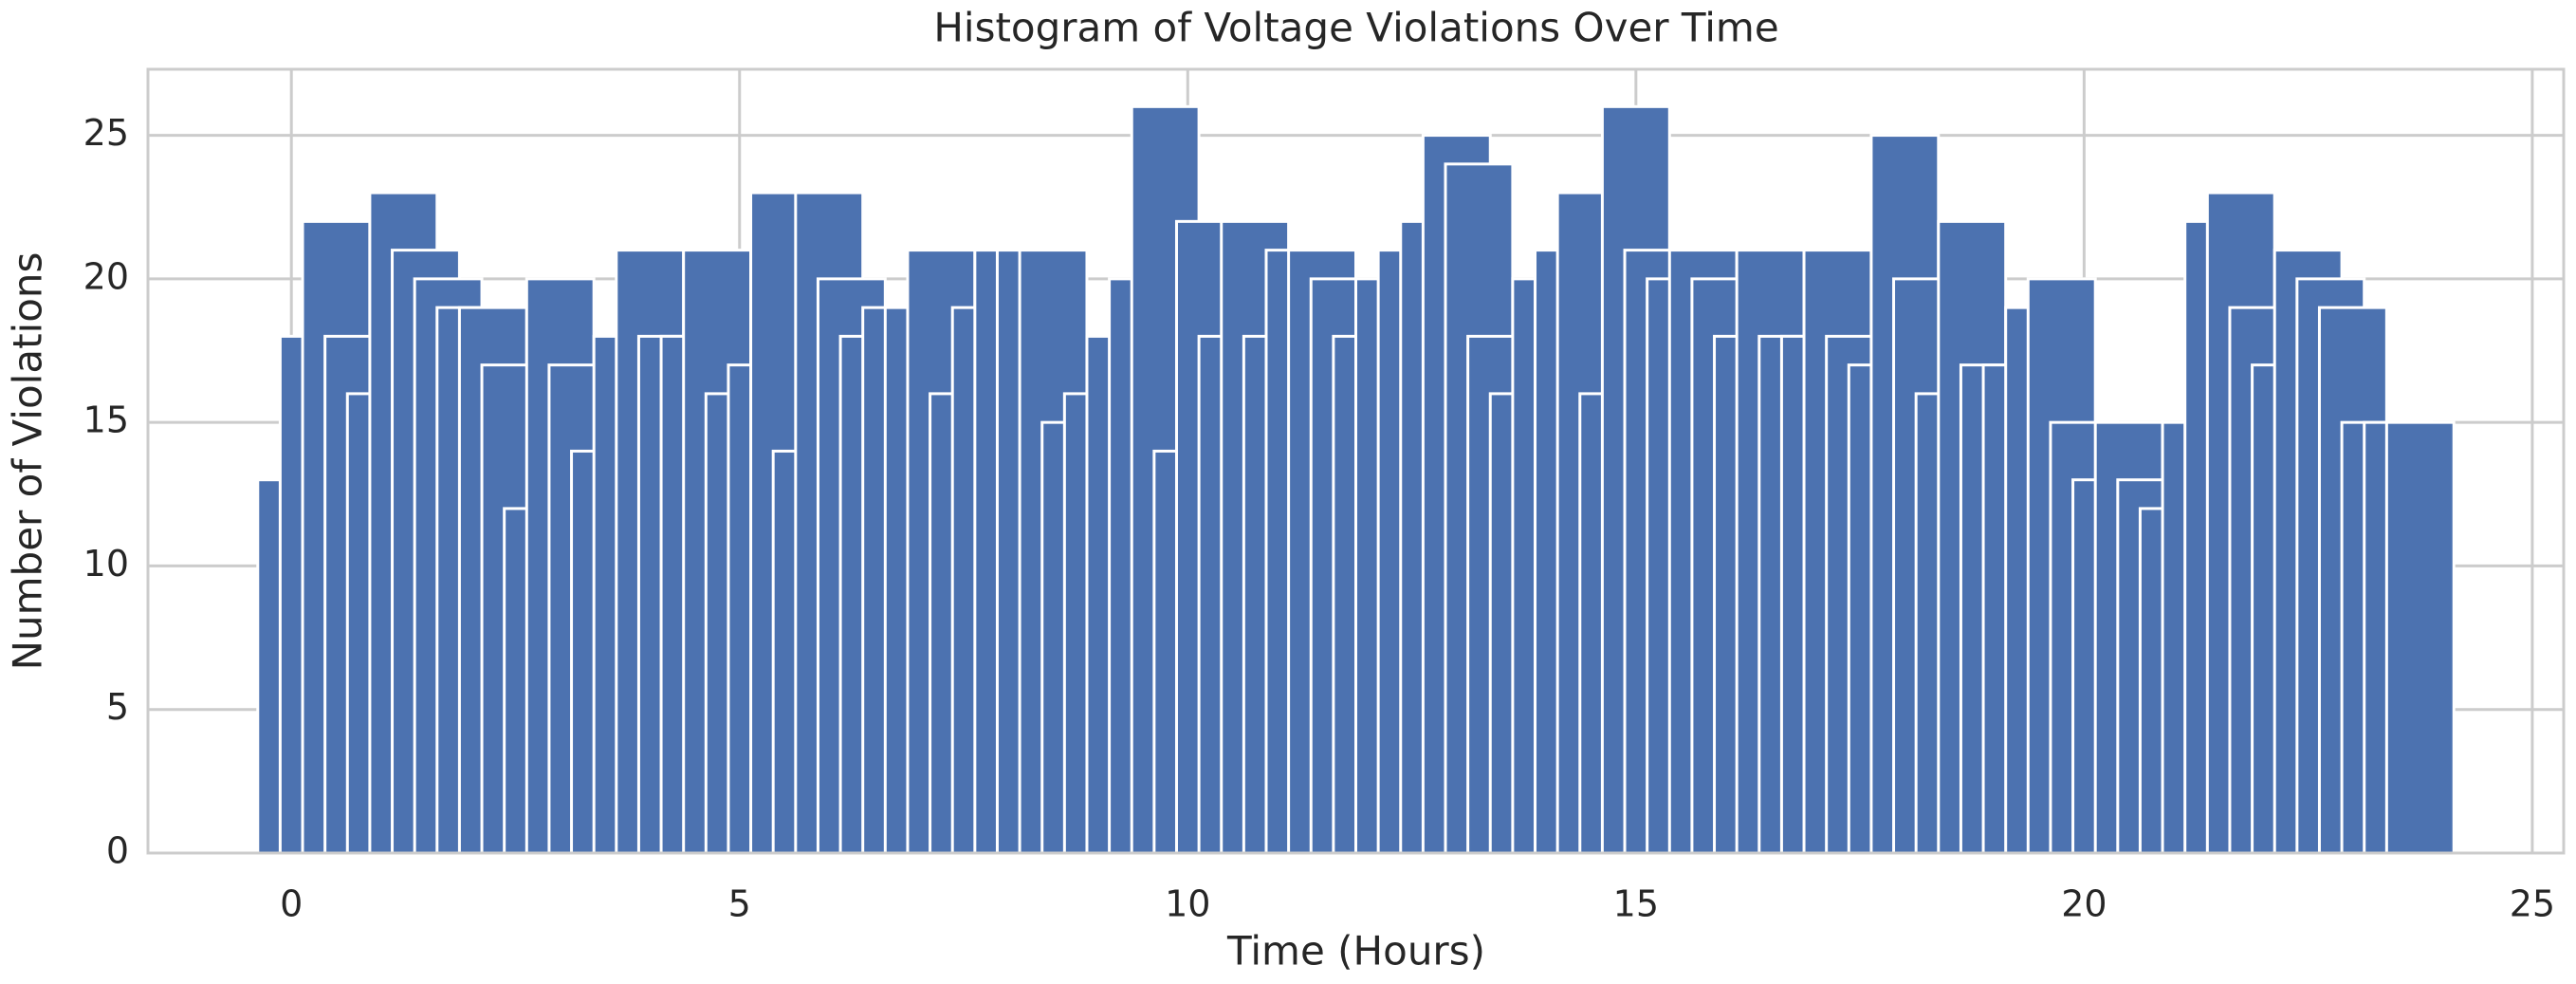 Image resolution: width=2576 pixels, height=984 pixels. Describe the element at coordinates (106, 564) in the screenshot. I see `y-tick-label: 10` at that location.